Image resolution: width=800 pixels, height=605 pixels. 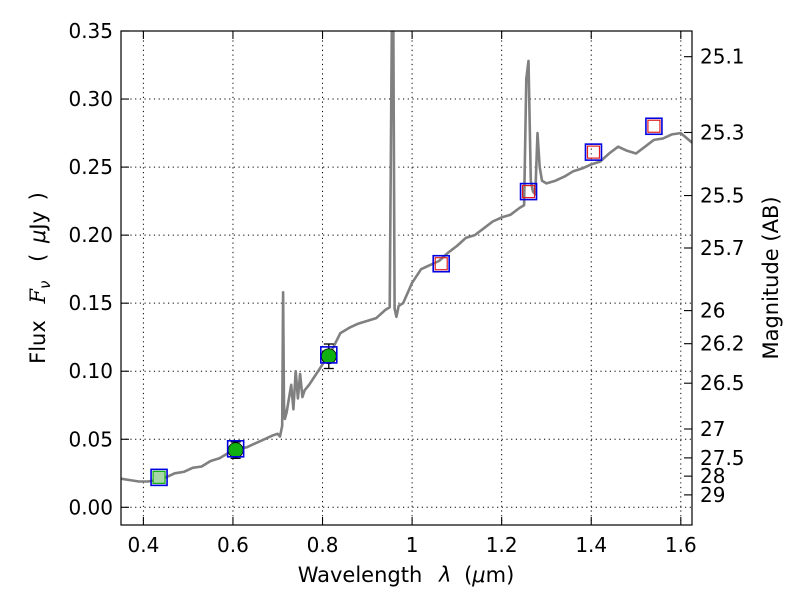 What do you see at coordinates (40, 278) in the screenshot?
I see `y-axis-label: Flux Fν ( μJy )` at bounding box center [40, 278].